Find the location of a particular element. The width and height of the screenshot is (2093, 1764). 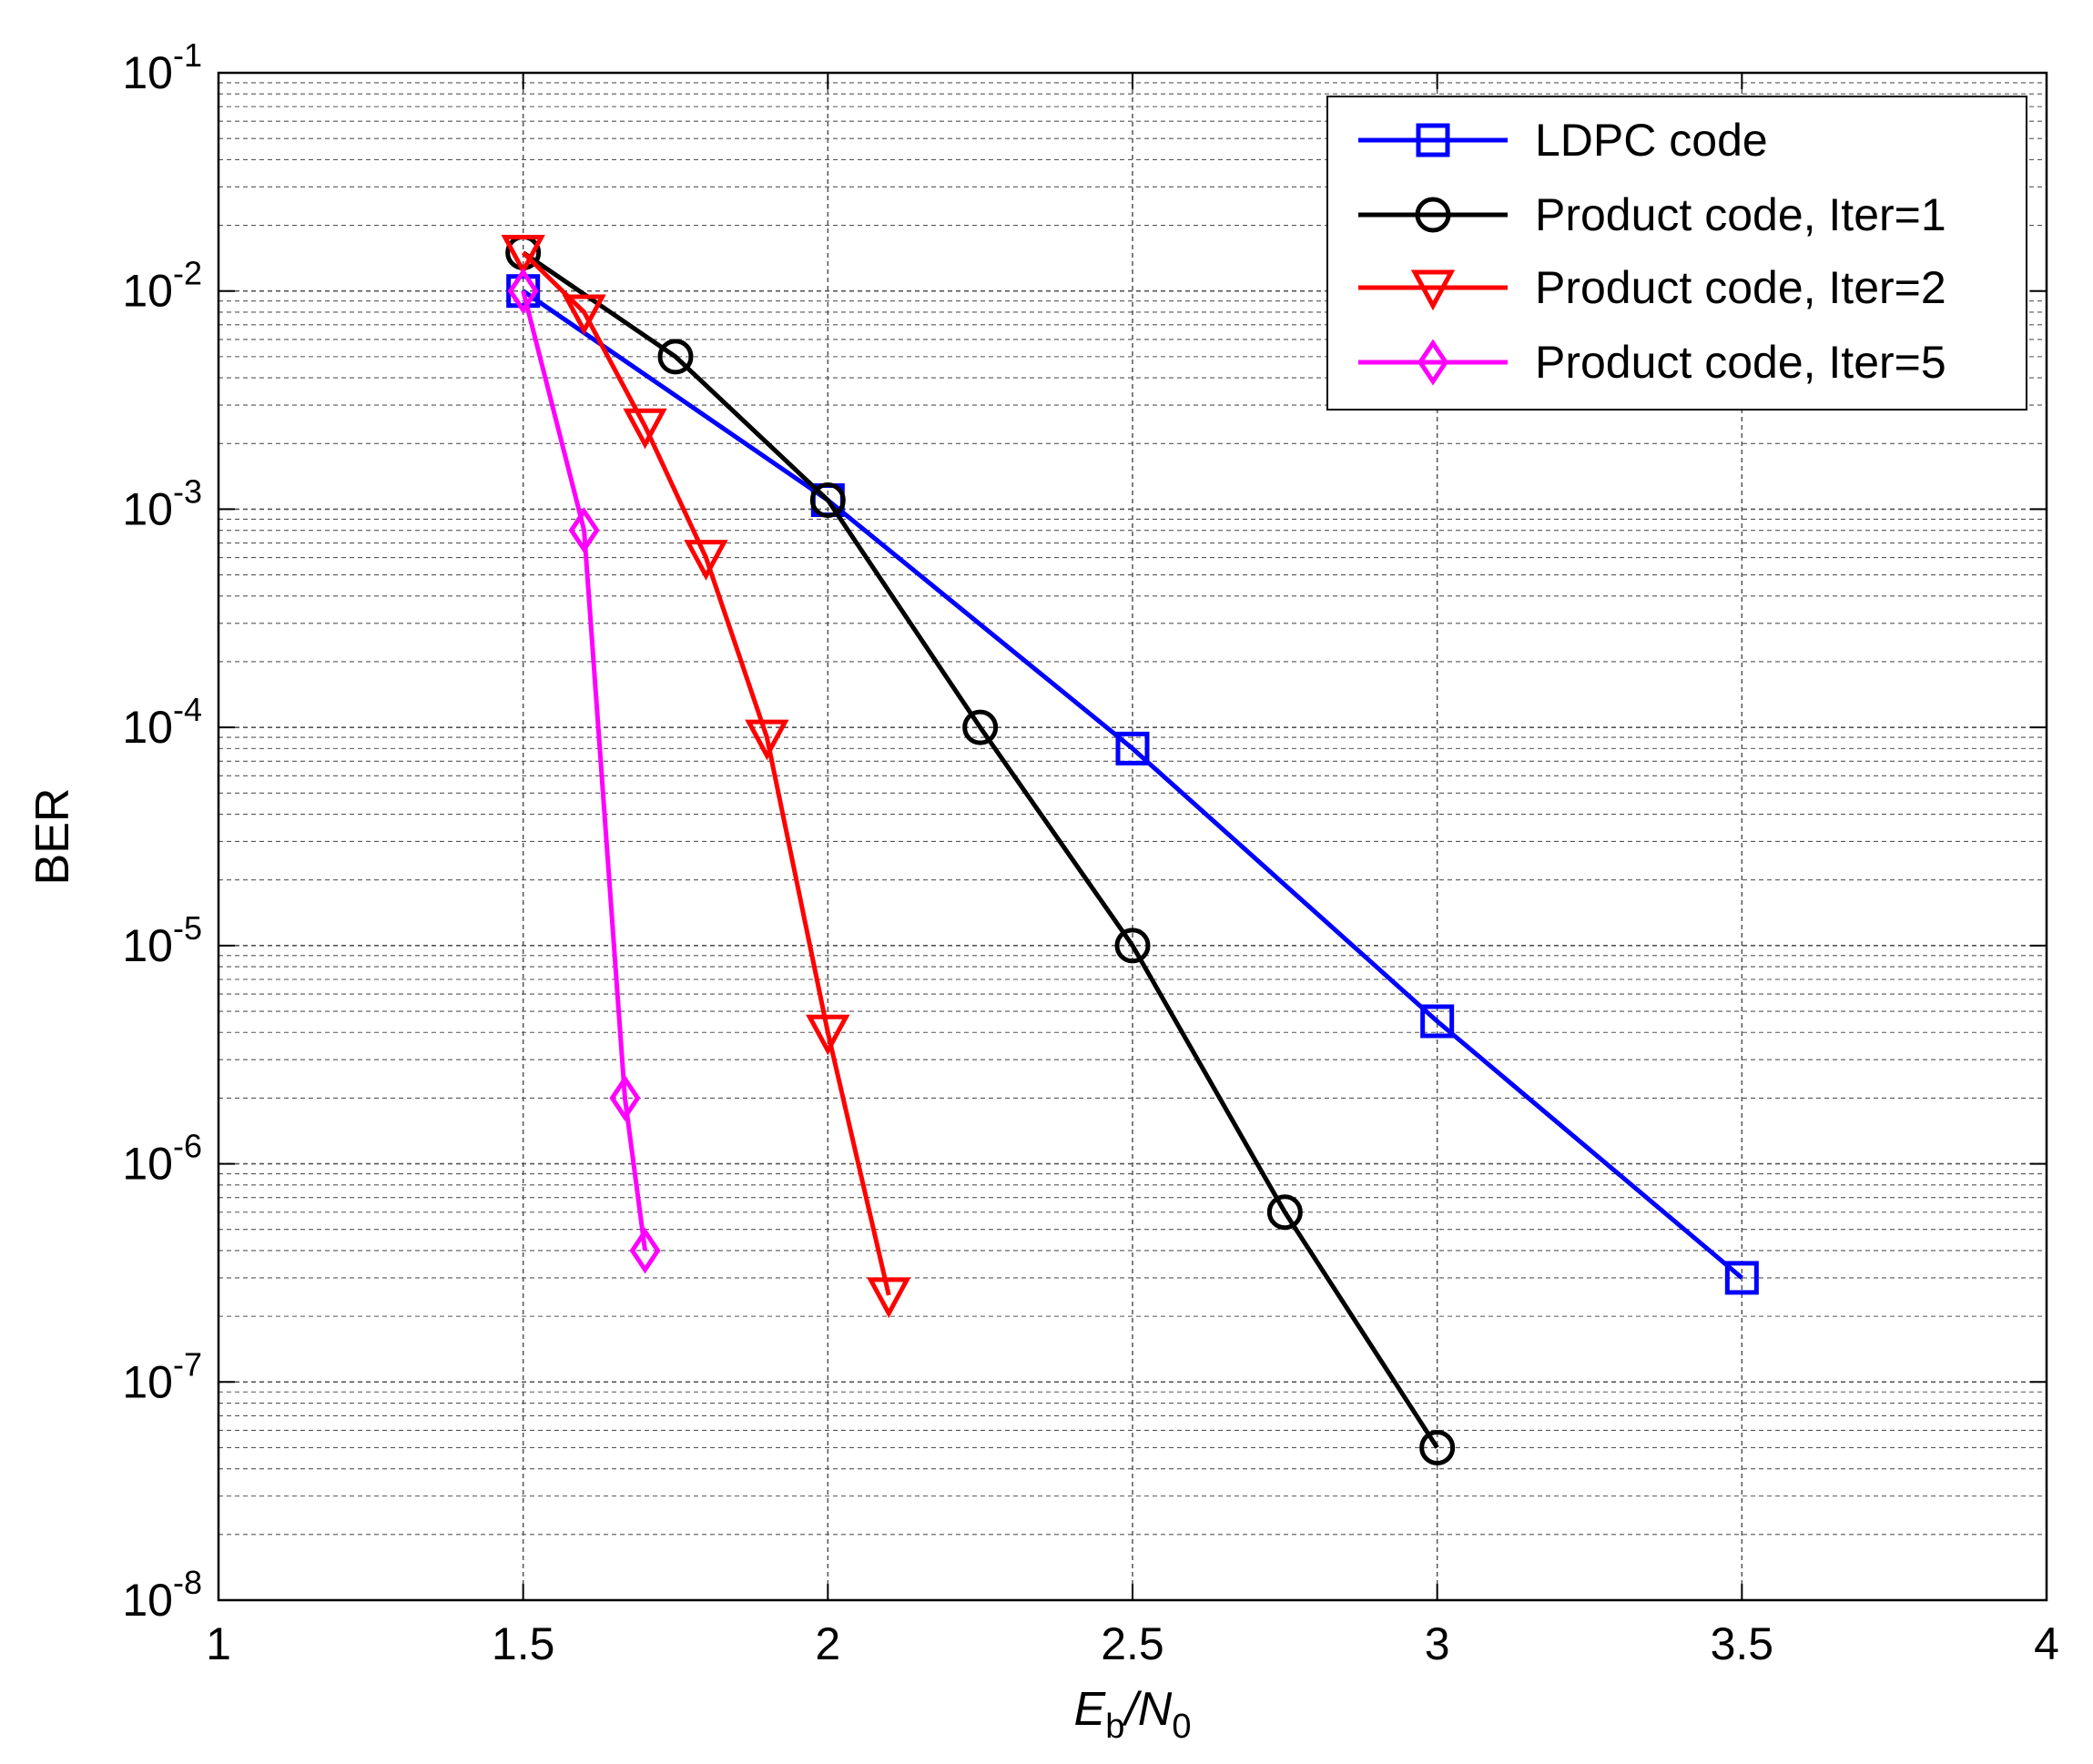

legend-item: Product code, Iter=1 is located at coordinates (1652, 214).